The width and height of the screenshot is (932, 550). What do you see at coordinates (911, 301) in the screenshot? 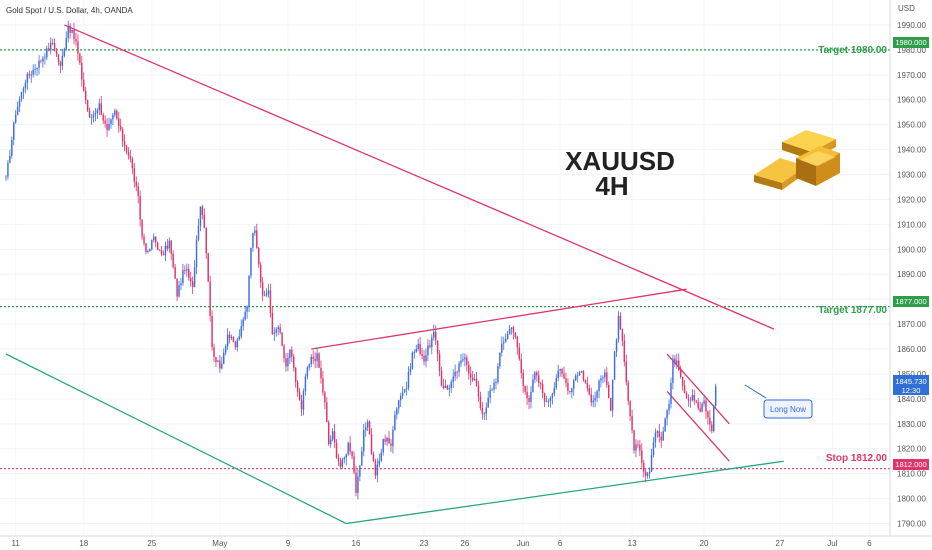
I see `target-low-price-tag: 1877.000` at bounding box center [911, 301].